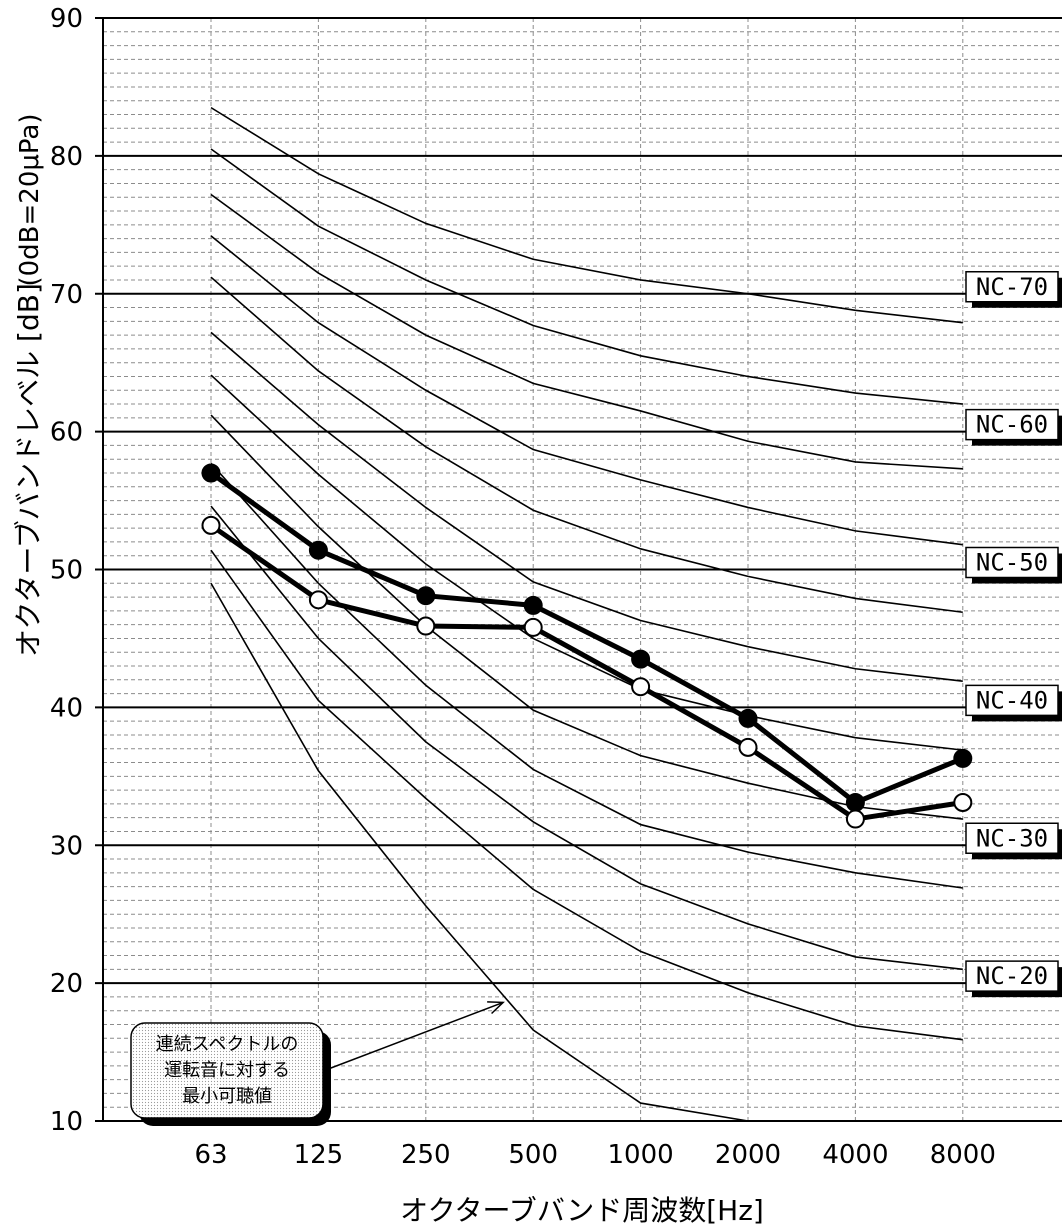 The width and height of the screenshot is (1062, 1231). Describe the element at coordinates (66, 571) in the screenshot. I see `y-tick-label: 50` at that location.